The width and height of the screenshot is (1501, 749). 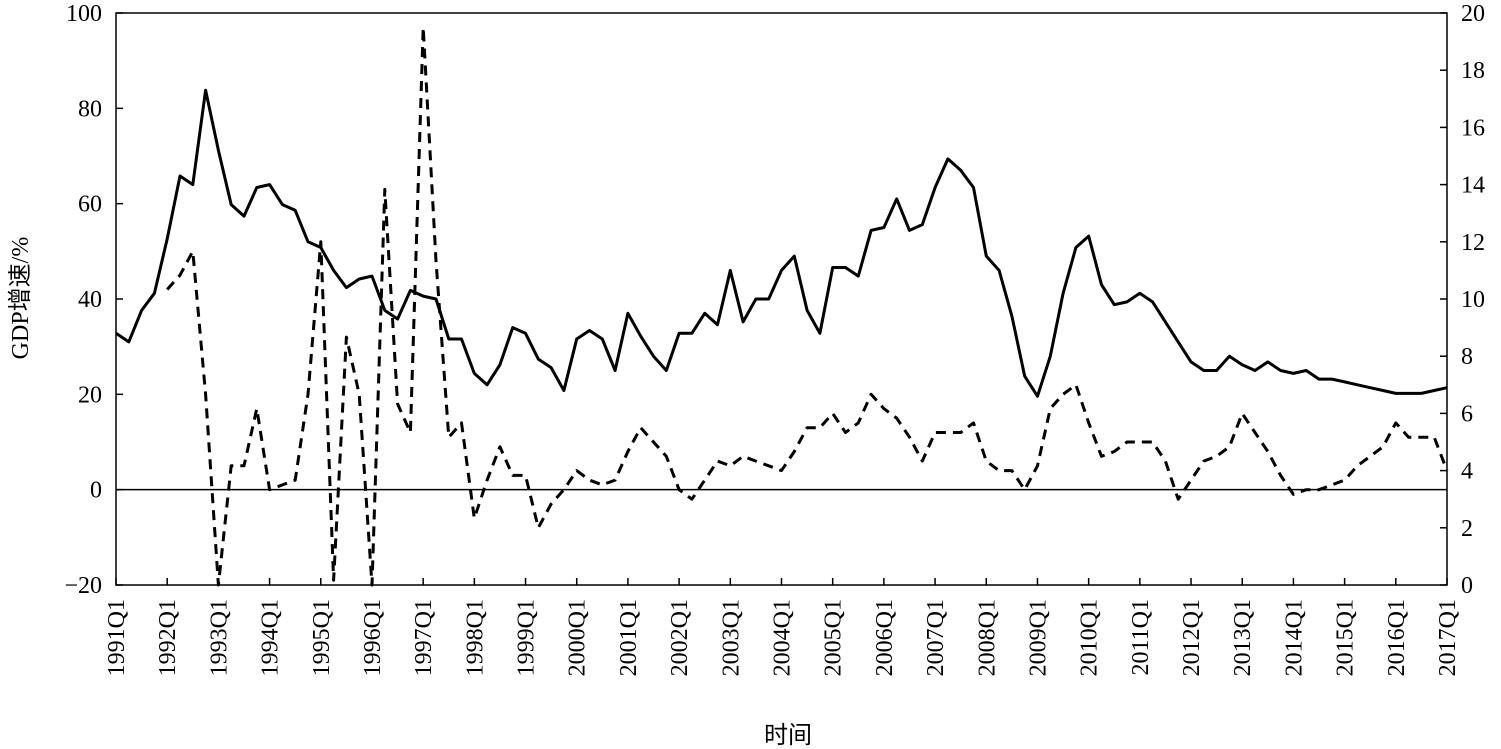 I want to click on x-tick-label: 1994Q1, so click(x=271, y=637).